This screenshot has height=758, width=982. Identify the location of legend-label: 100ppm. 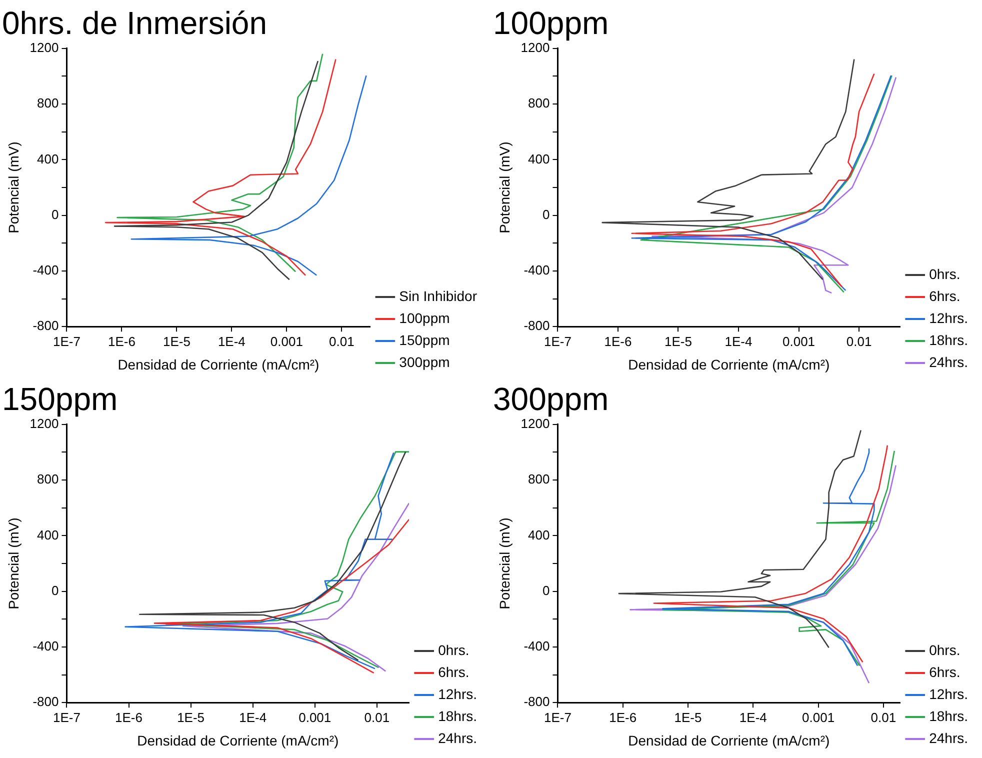
(424, 318).